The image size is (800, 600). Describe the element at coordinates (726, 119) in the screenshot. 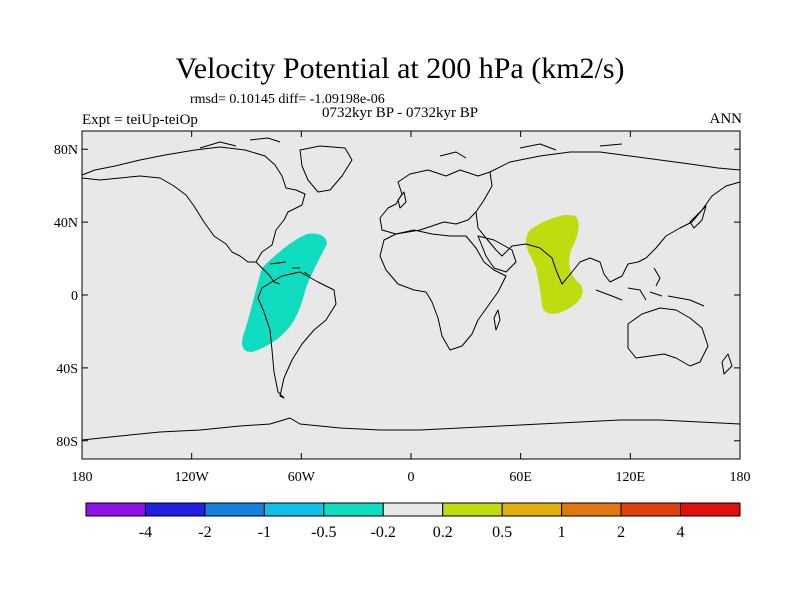

I see `season-label: ANN` at that location.